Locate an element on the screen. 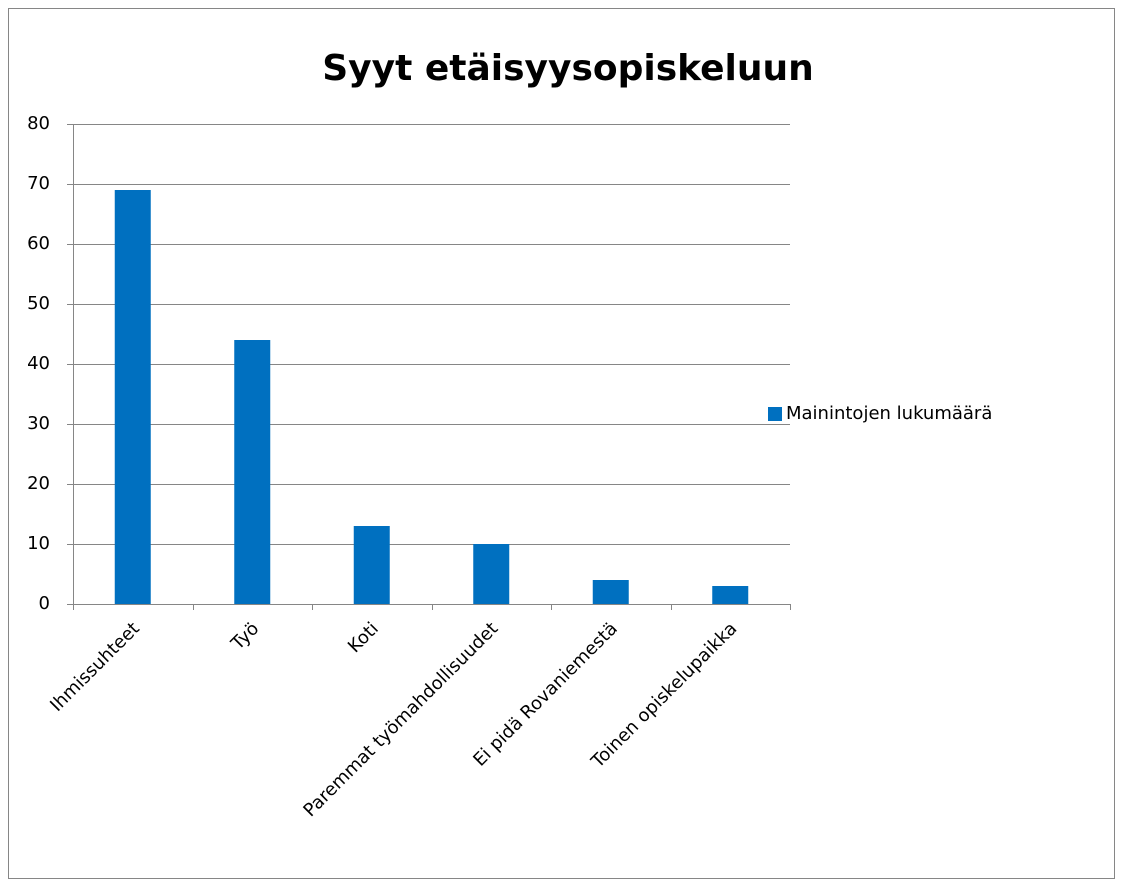 The height and width of the screenshot is (884, 1123). y-tick-label: 80 is located at coordinates (38, 123).